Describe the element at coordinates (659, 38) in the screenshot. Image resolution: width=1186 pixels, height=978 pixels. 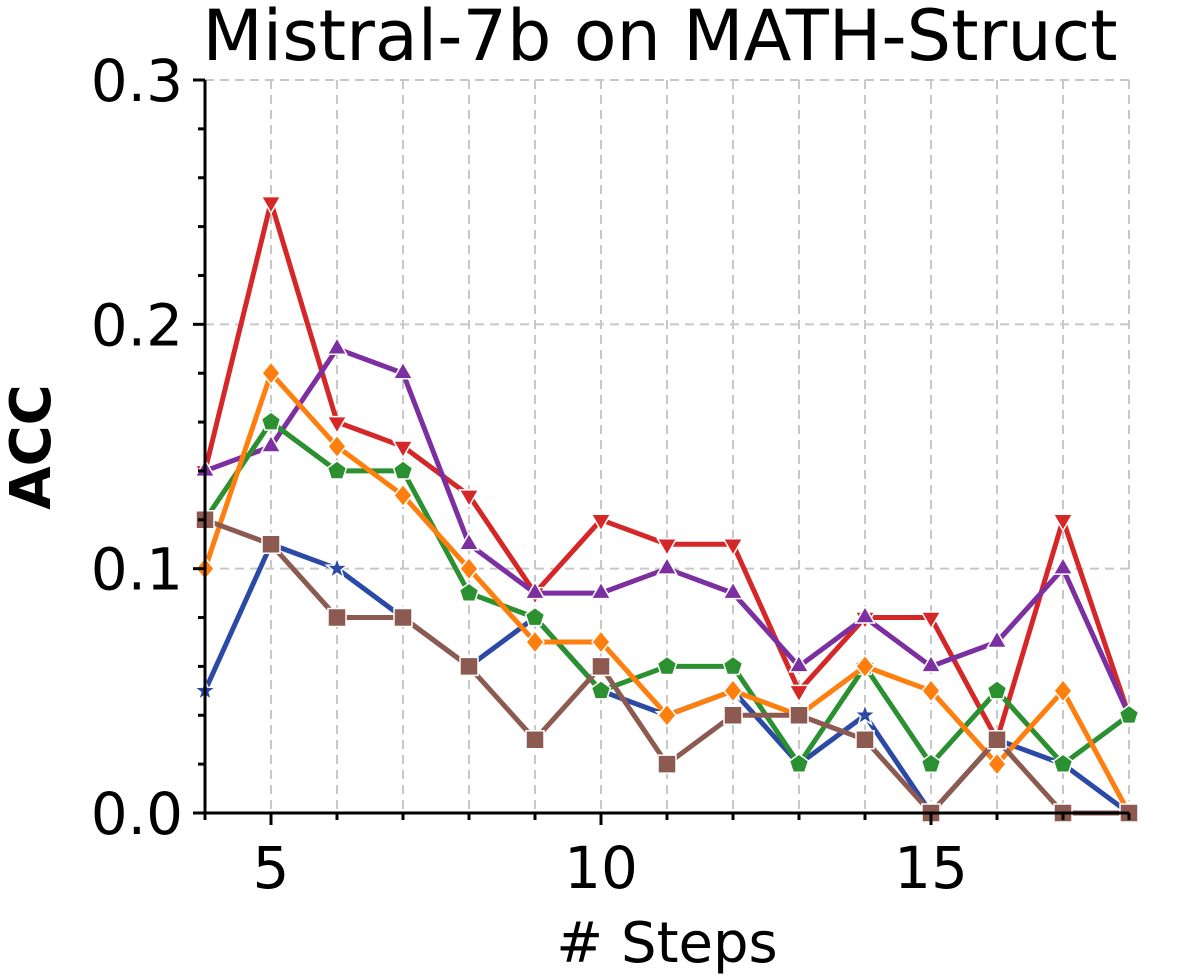
I see `chart-title: Mistral-7b on MATH-Struct` at that location.